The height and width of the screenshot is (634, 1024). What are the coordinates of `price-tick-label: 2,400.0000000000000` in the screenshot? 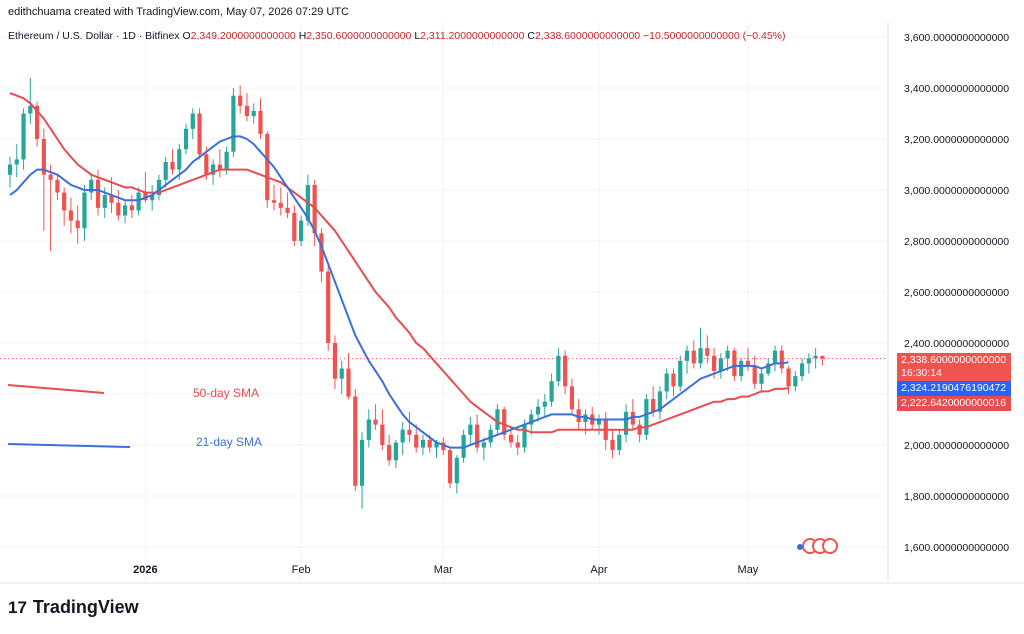 It's located at (956, 344).